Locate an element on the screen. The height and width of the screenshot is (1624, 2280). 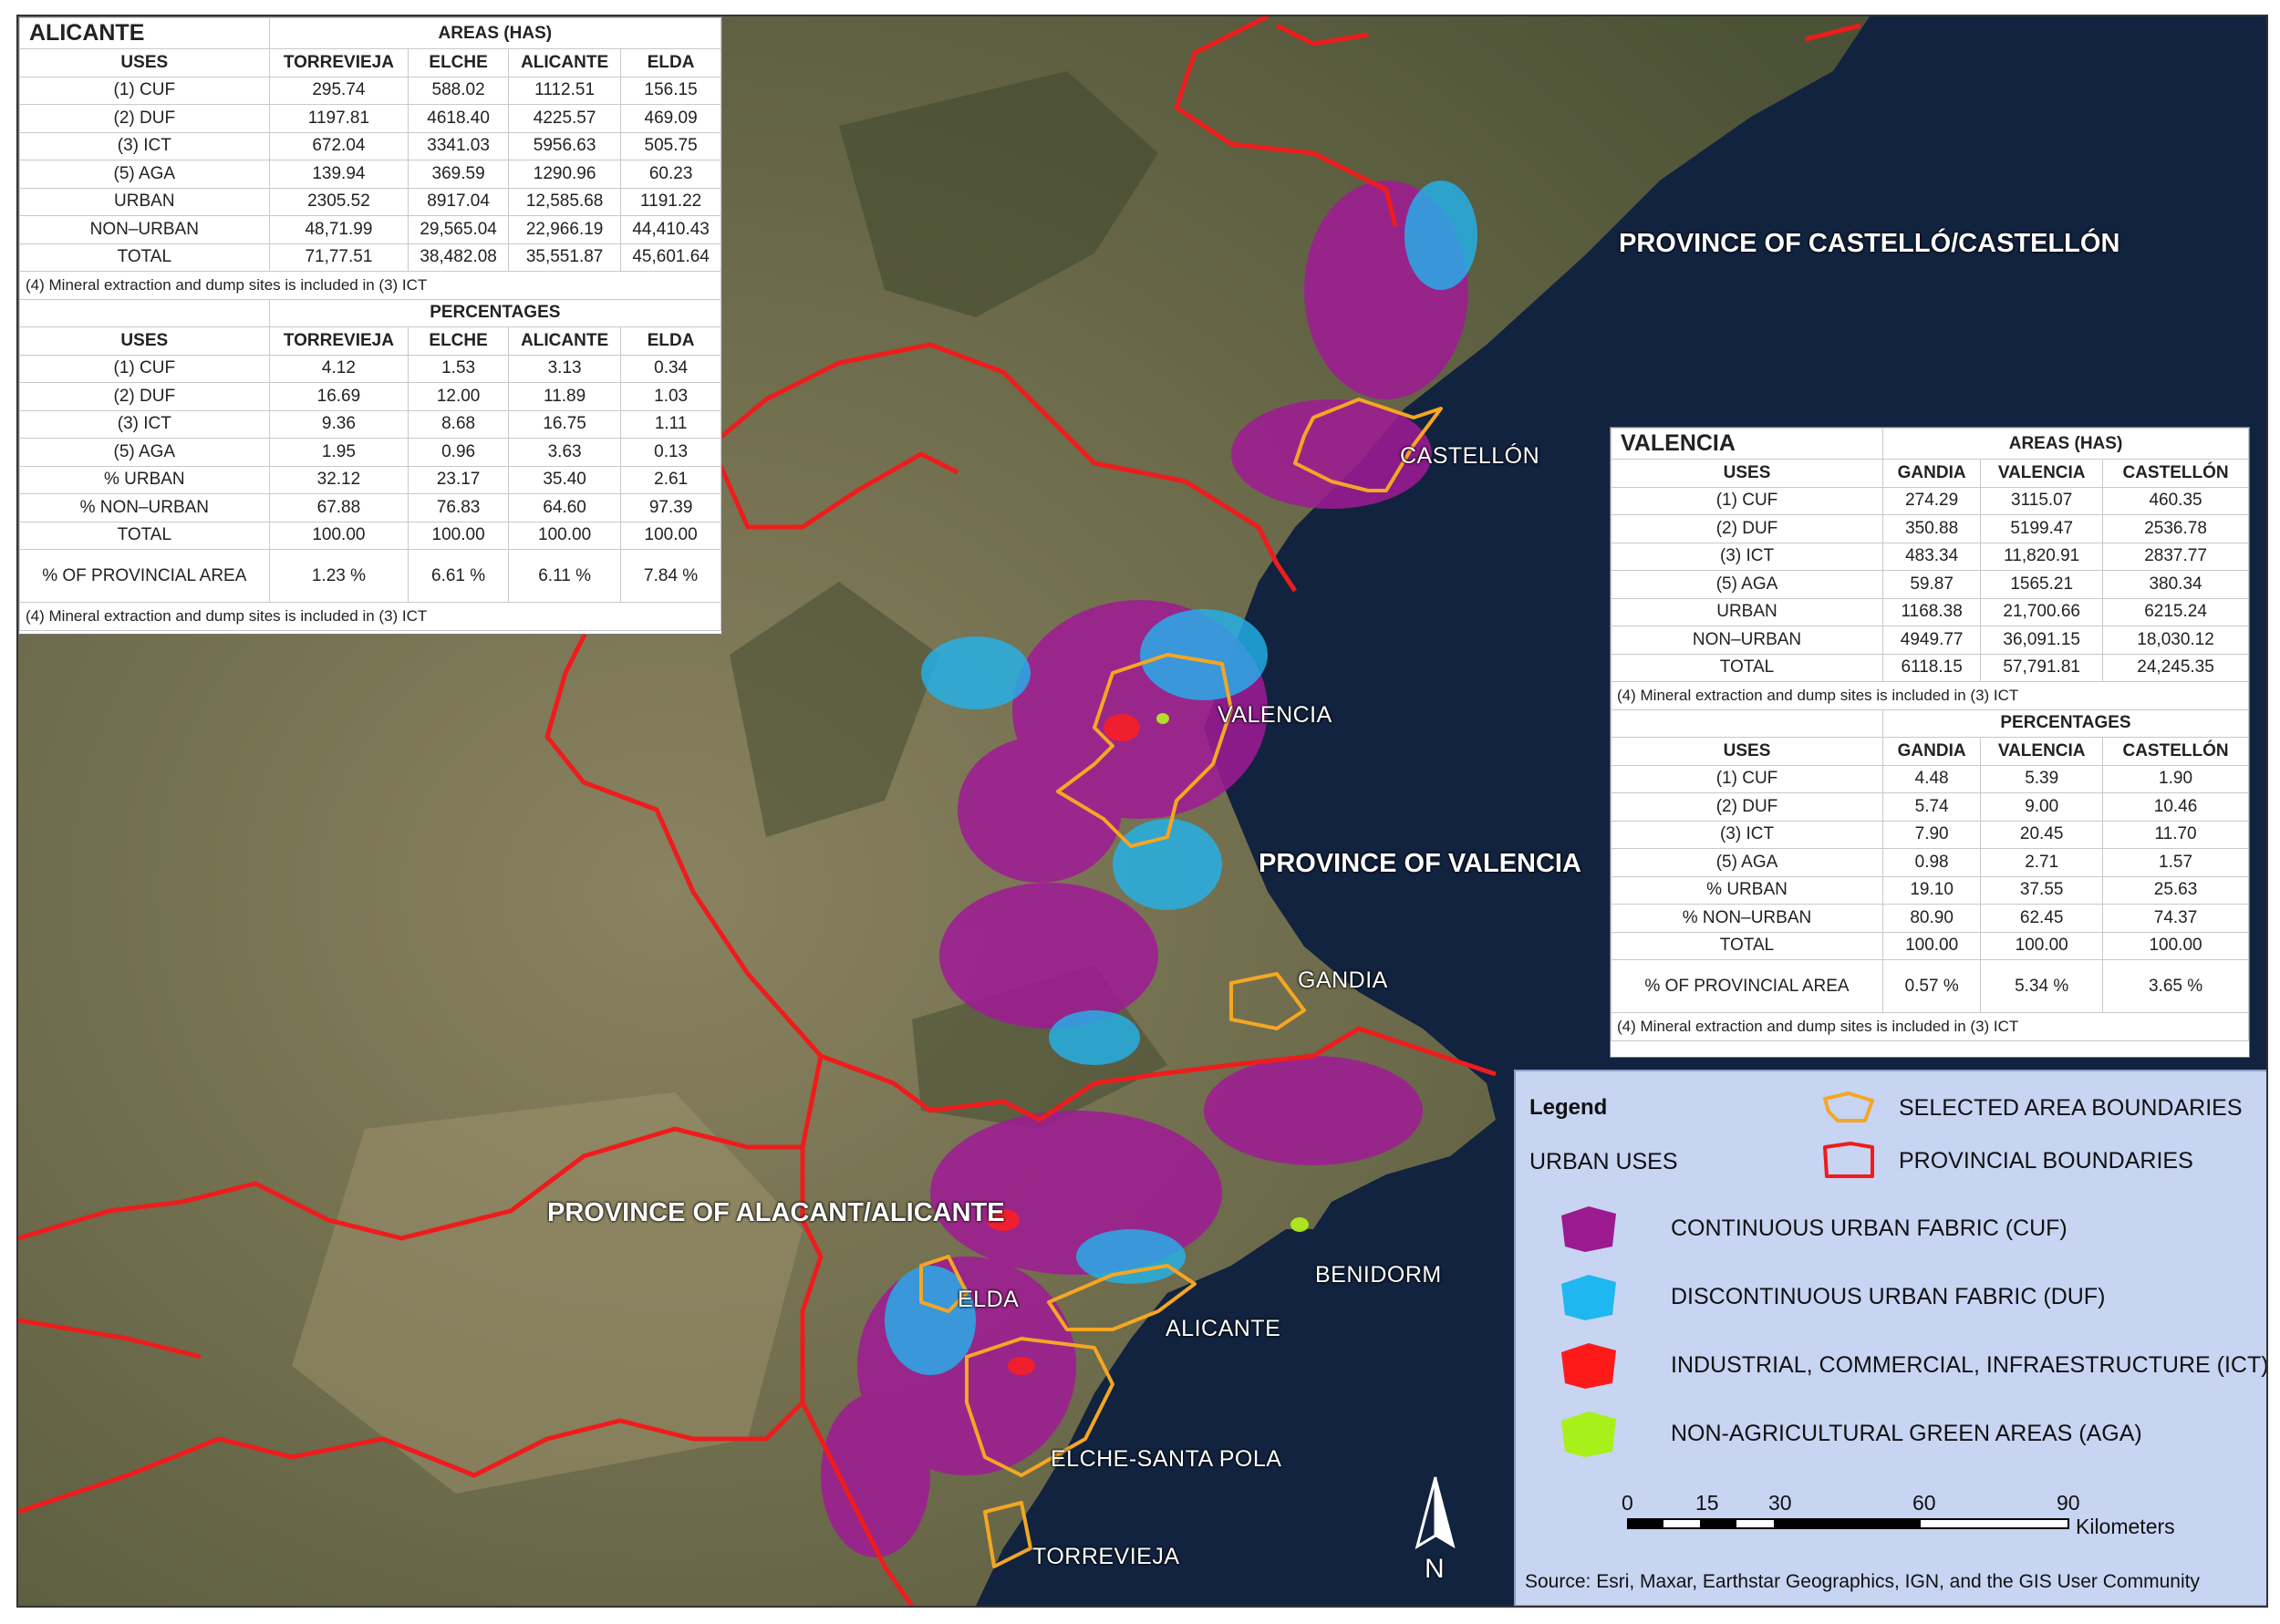
percentages-row: % URBAN 32.12 23.17 35.40 2.61 is located at coordinates (370, 480).